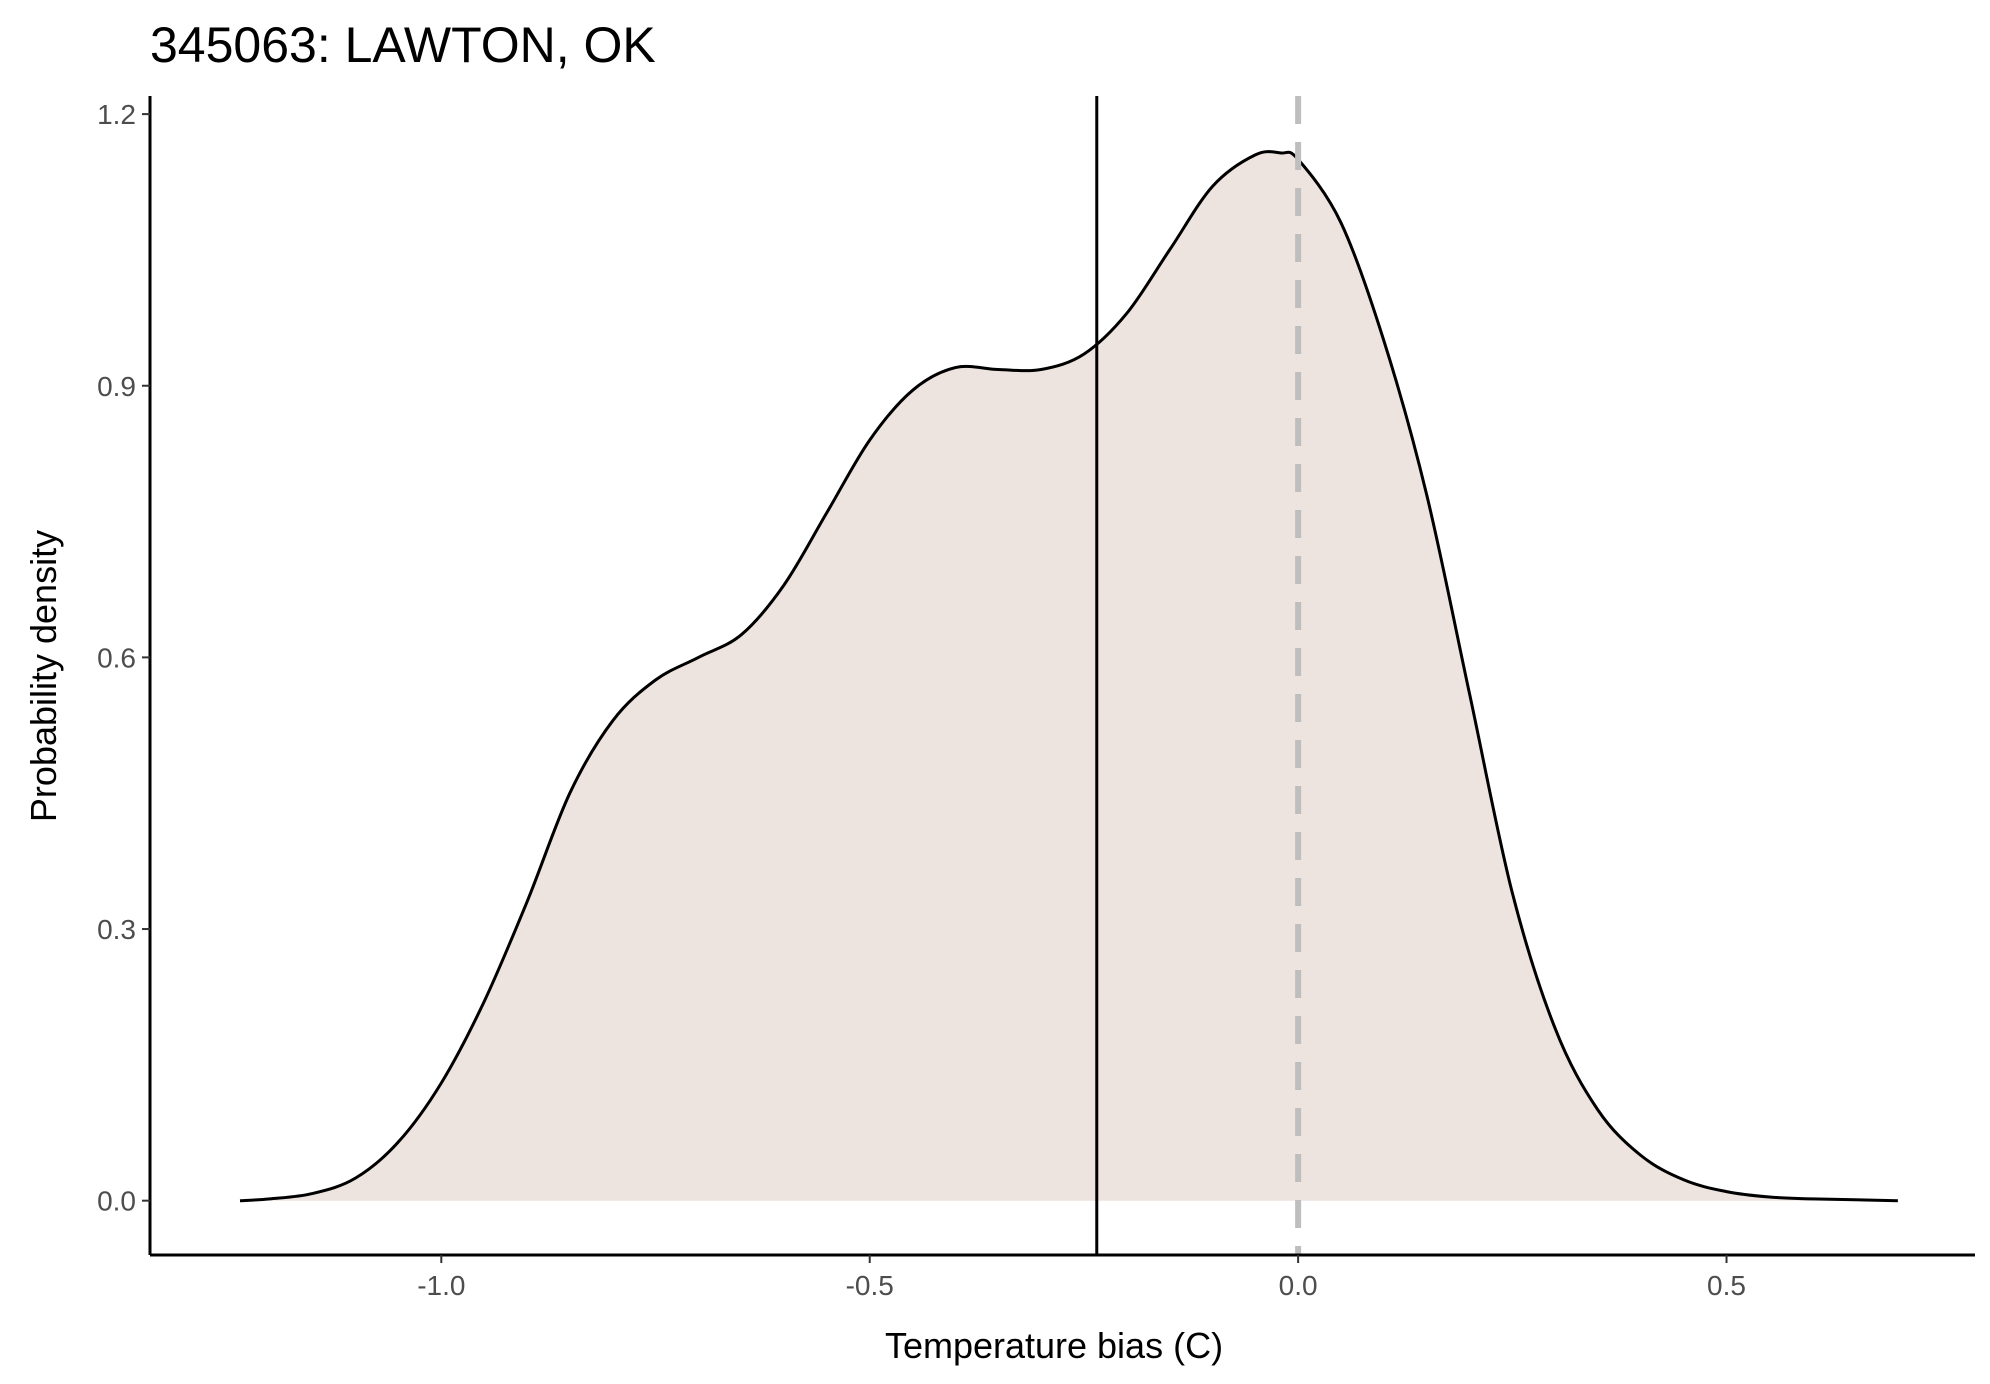  Describe the element at coordinates (1054, 1345) in the screenshot. I see `x-axis-title: Temperature bias (C)` at that location.